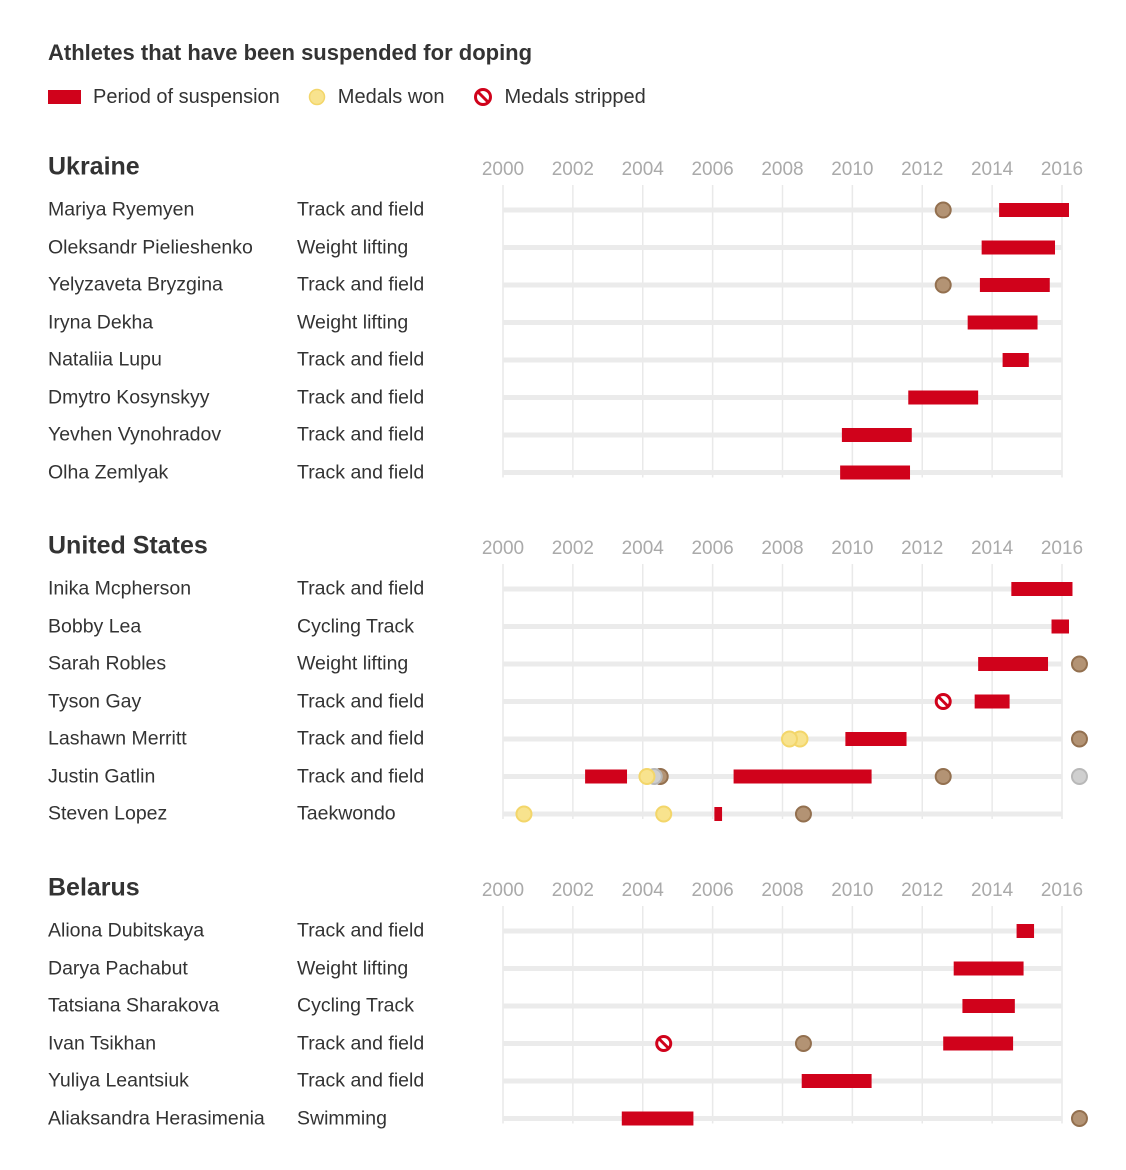  What do you see at coordinates (129, 397) in the screenshot?
I see `athlete-name: Dmytro Kosynskyy` at bounding box center [129, 397].